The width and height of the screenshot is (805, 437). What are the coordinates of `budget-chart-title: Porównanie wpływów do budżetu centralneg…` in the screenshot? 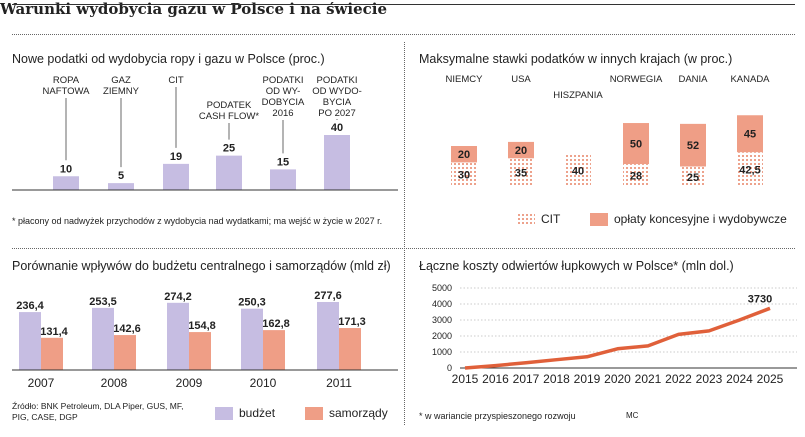 It's located at (201, 266).